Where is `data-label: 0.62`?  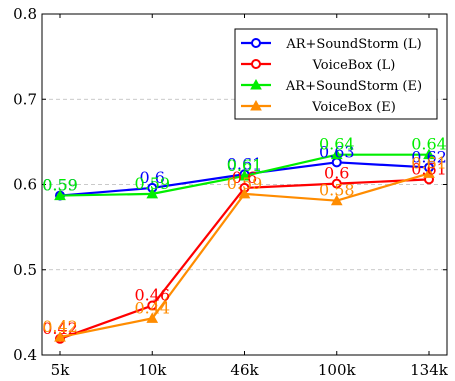 data-label: 0.62 is located at coordinates (429, 156).